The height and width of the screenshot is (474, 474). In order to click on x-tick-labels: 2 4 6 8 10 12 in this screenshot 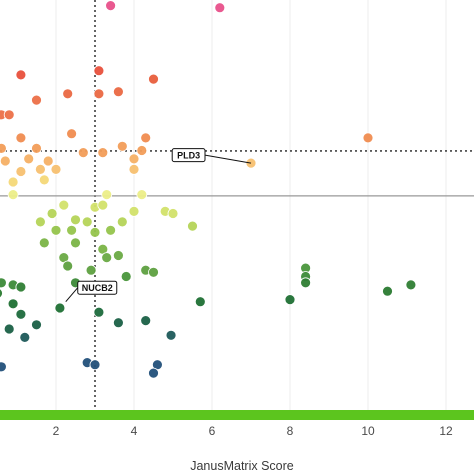, I will do `click(253, 431)`.